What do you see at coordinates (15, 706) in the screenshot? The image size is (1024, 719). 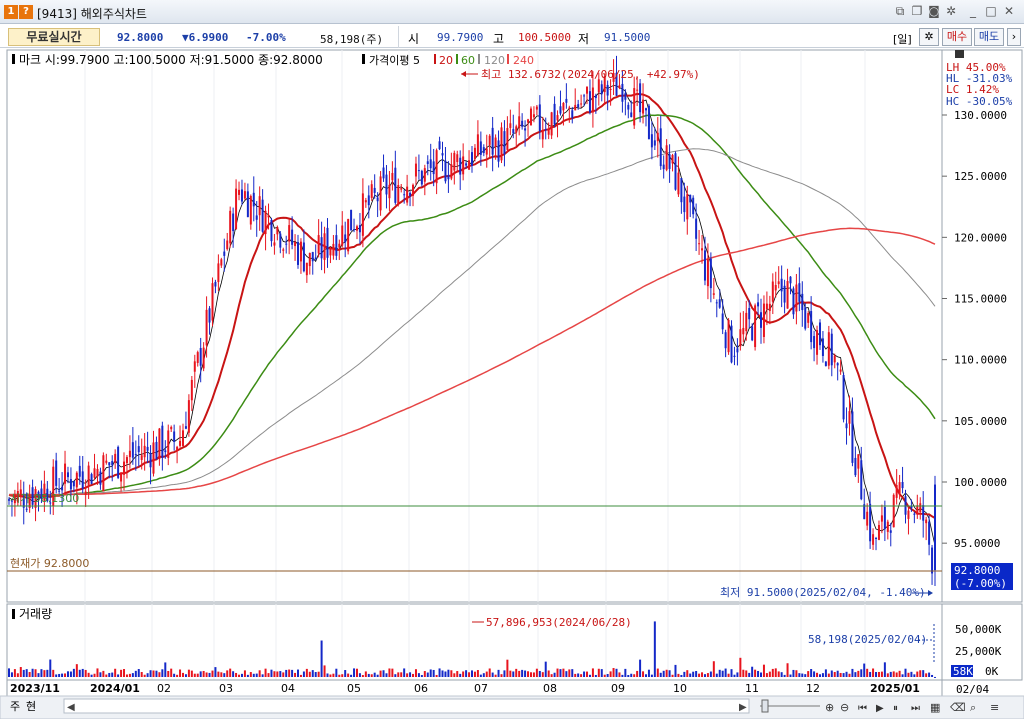 I see `period-week: 주` at bounding box center [15, 706].